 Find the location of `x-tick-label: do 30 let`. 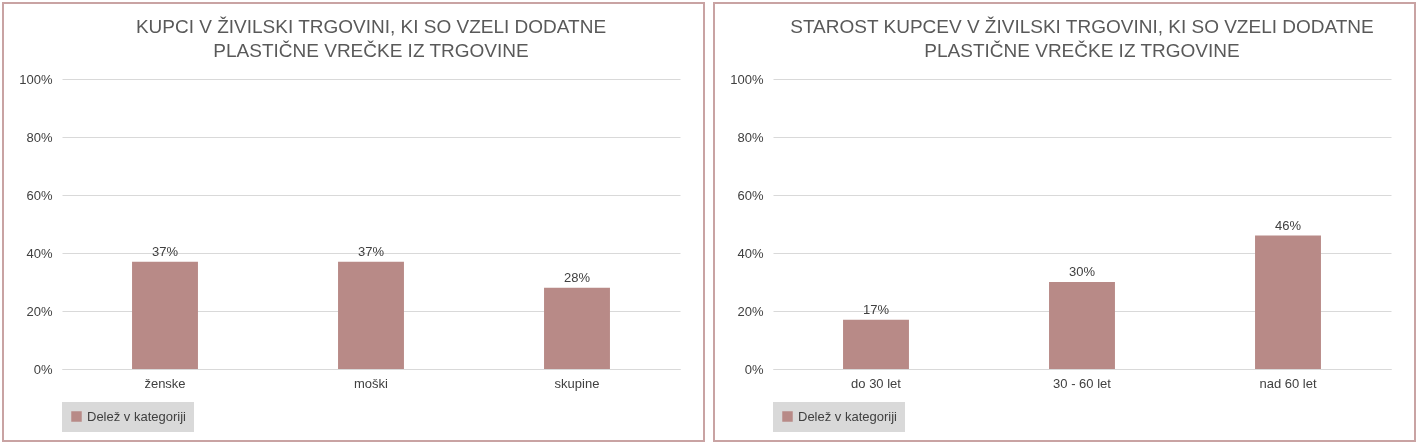

x-tick-label: do 30 let is located at coordinates (876, 383).